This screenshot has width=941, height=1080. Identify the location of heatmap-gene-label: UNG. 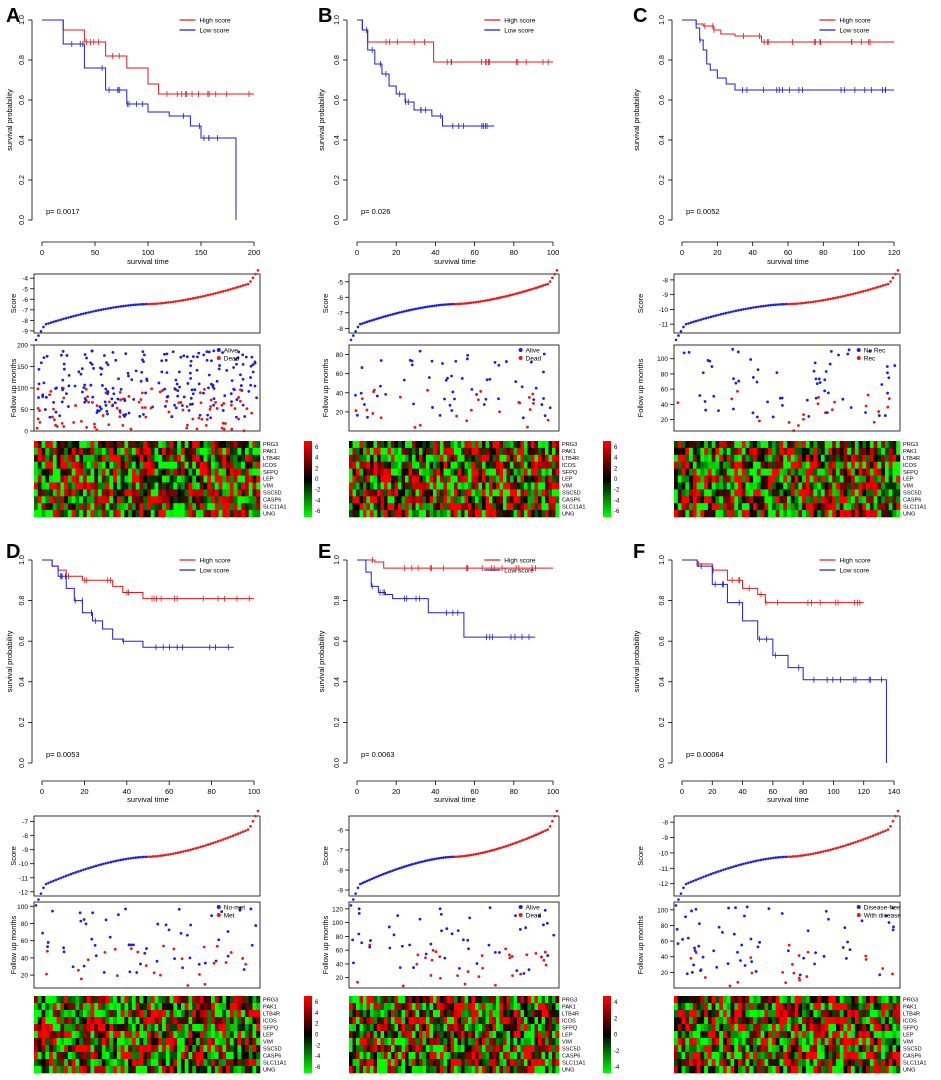
(568, 514).